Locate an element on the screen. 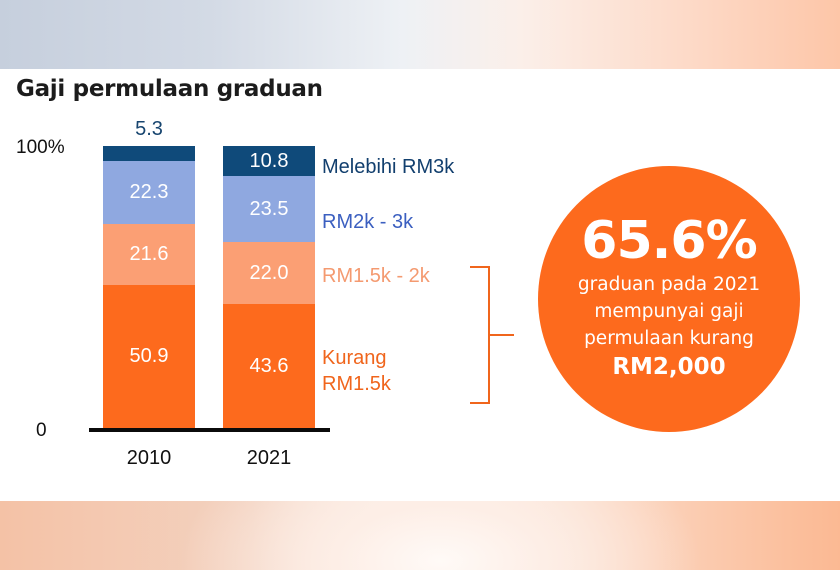  callout-text-line3: permulaan kurang is located at coordinates (669, 338).